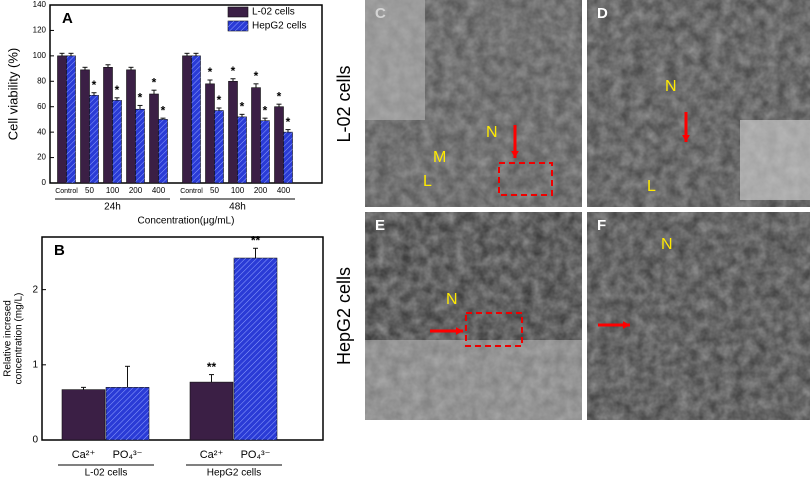  I want to click on micrograph-texture, so click(698, 316).